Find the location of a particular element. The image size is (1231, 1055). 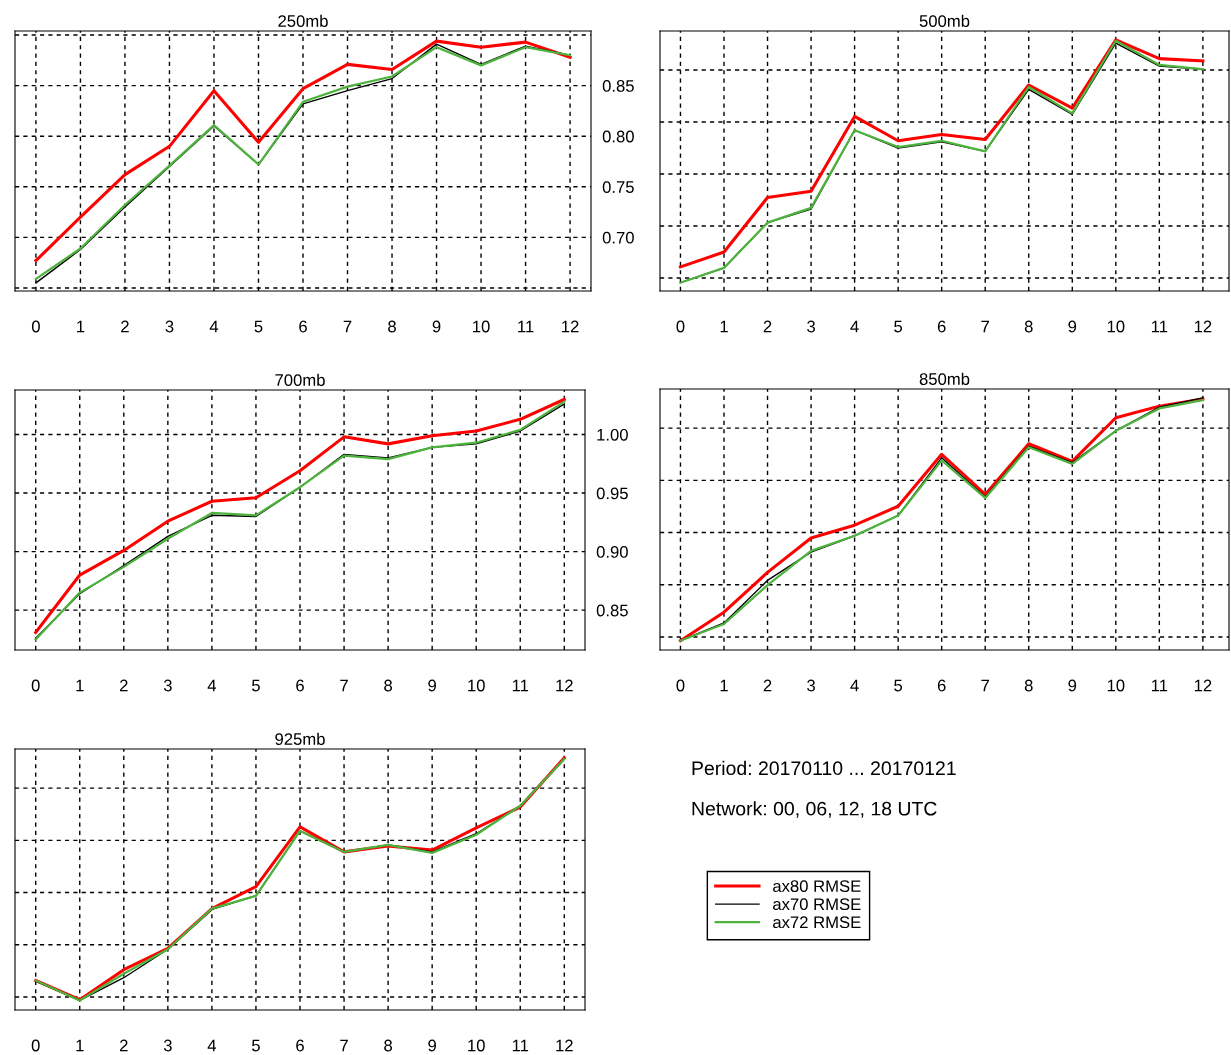

y-tick-label: 1.00 is located at coordinates (612, 434).